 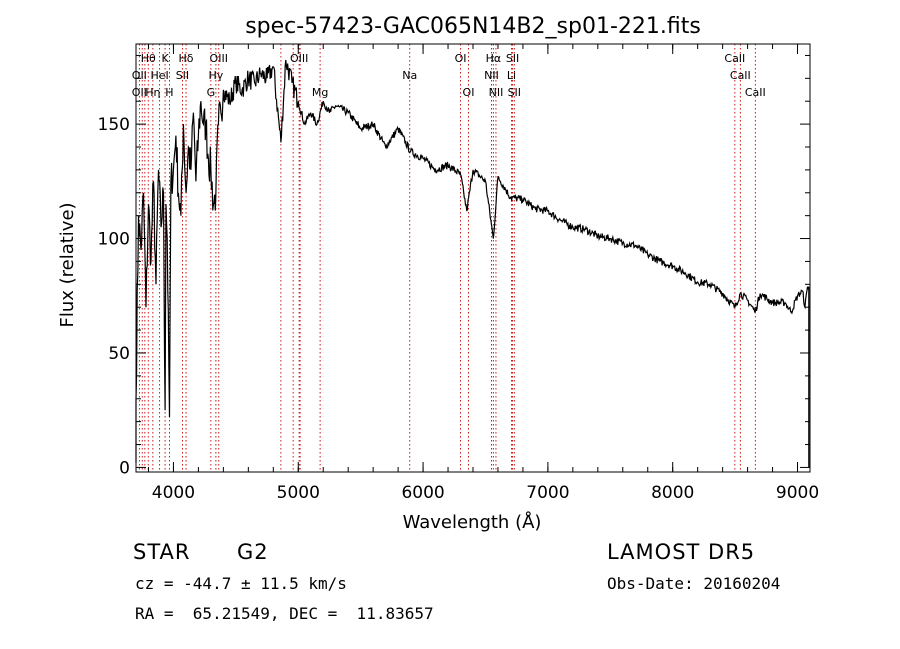 What do you see at coordinates (67, 264) in the screenshot?
I see `y-axis-label: Flux (relative)` at bounding box center [67, 264].